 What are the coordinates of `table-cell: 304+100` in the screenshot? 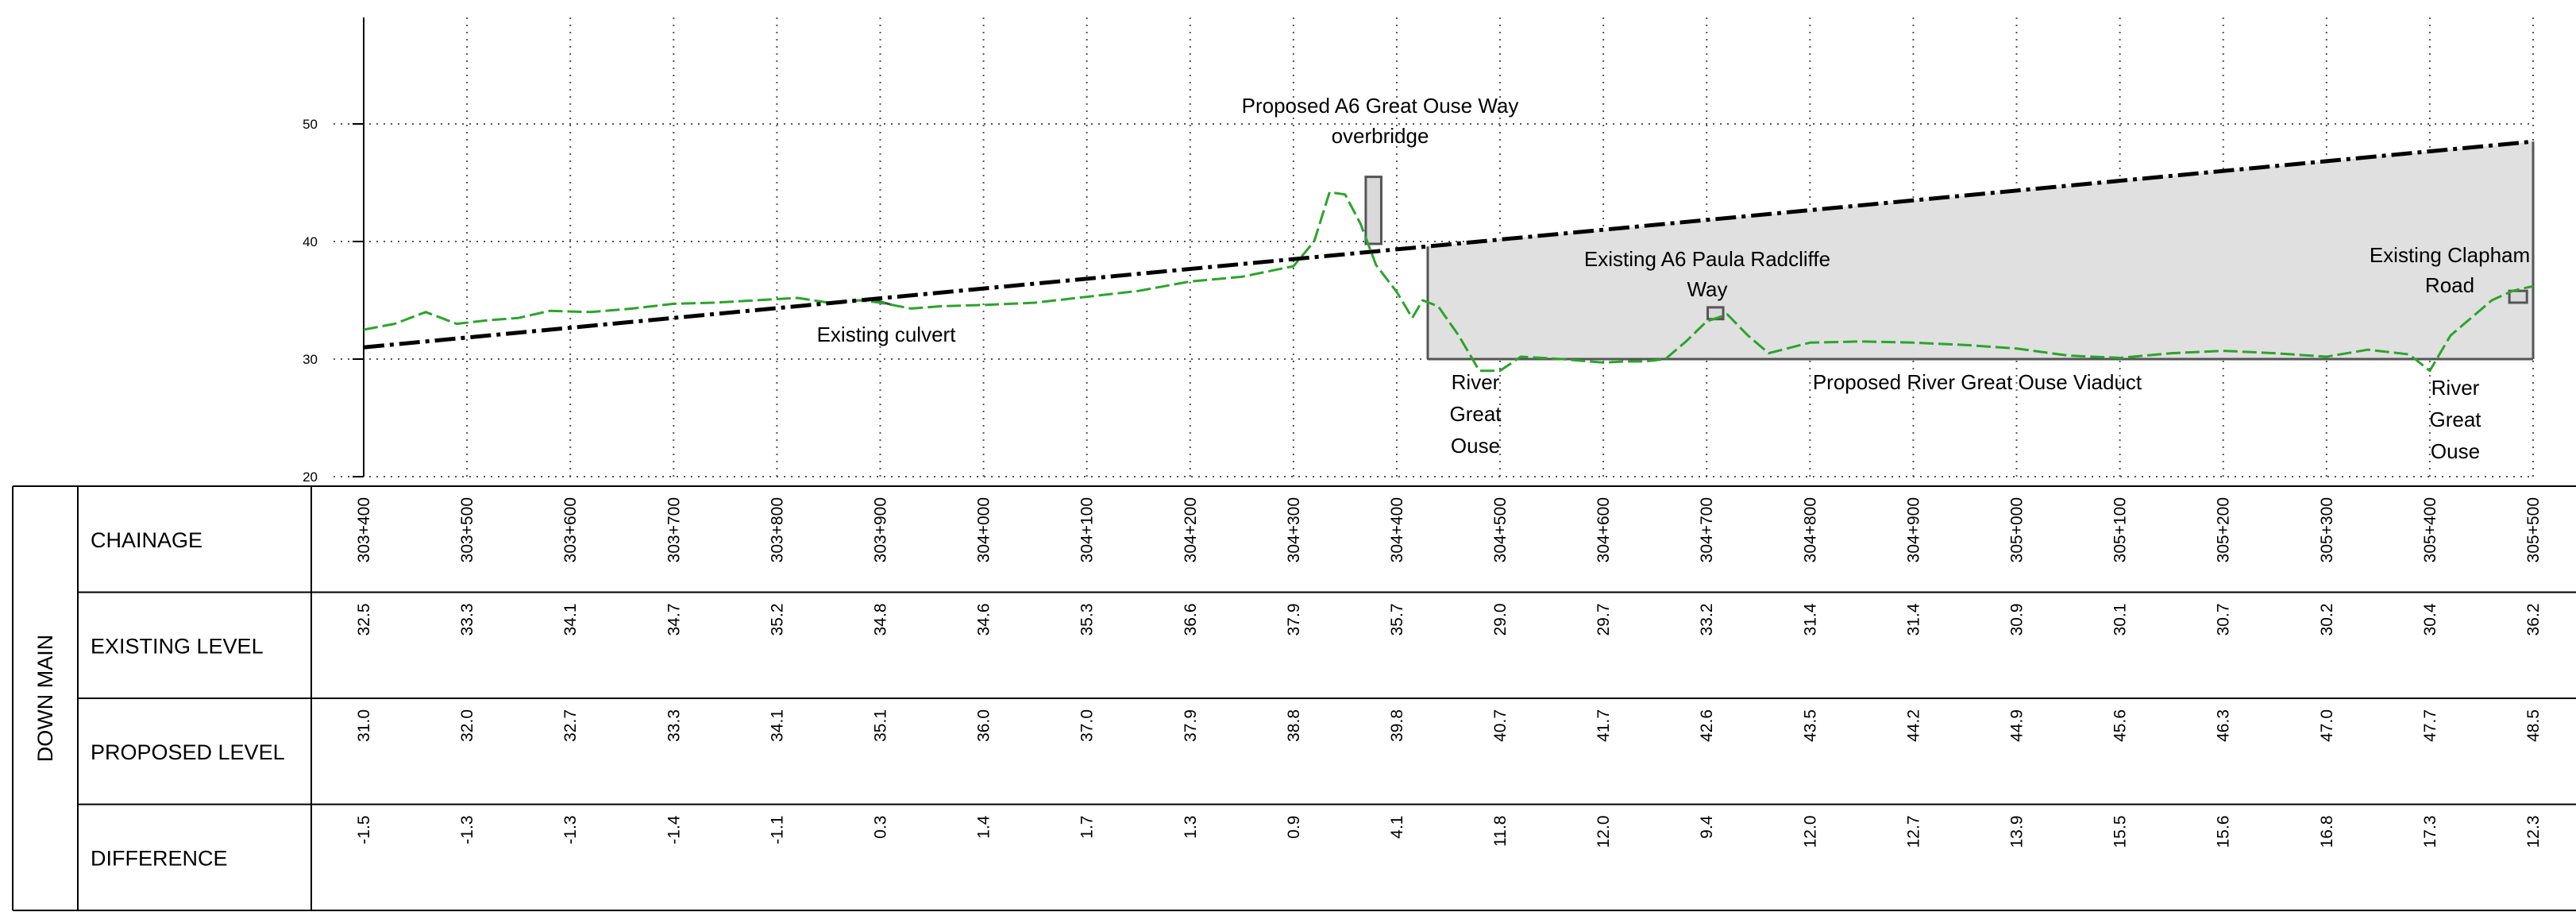 It's located at (1087, 530).